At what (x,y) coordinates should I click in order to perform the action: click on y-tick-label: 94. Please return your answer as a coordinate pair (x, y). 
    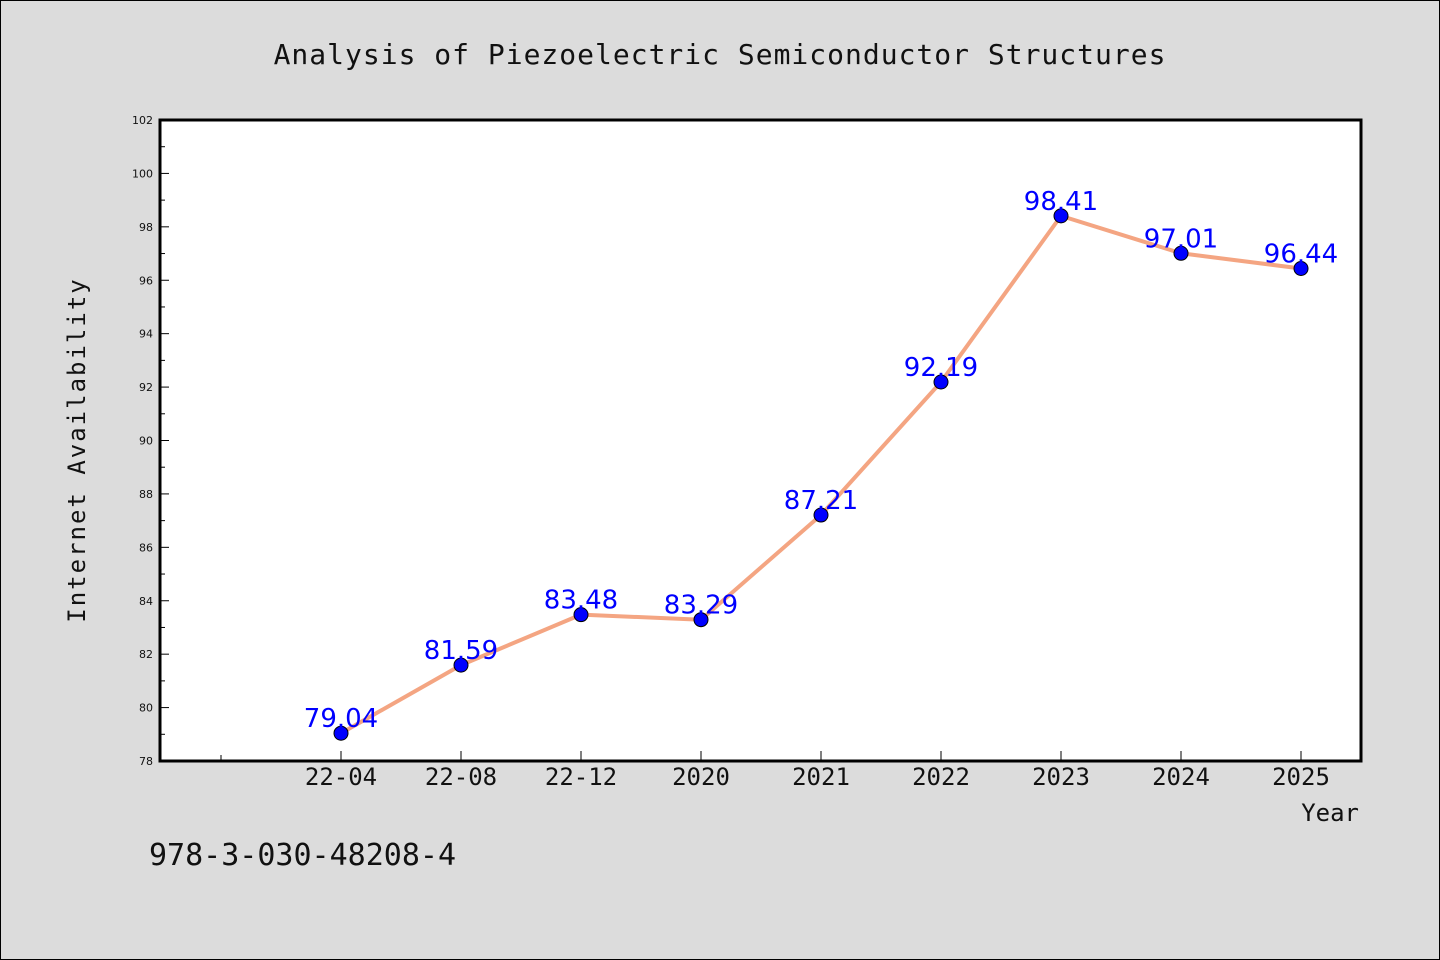
    Looking at the image, I should click on (146, 334).